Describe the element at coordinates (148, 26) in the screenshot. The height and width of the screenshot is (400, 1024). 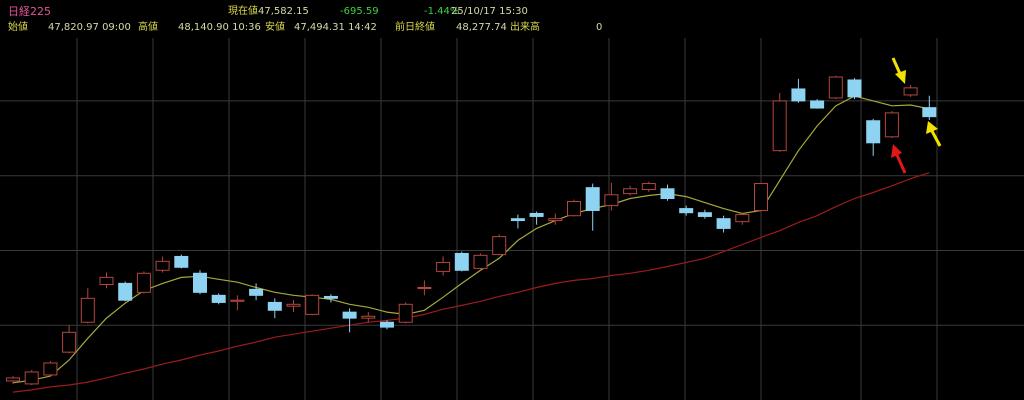
I see `label: 高値` at that location.